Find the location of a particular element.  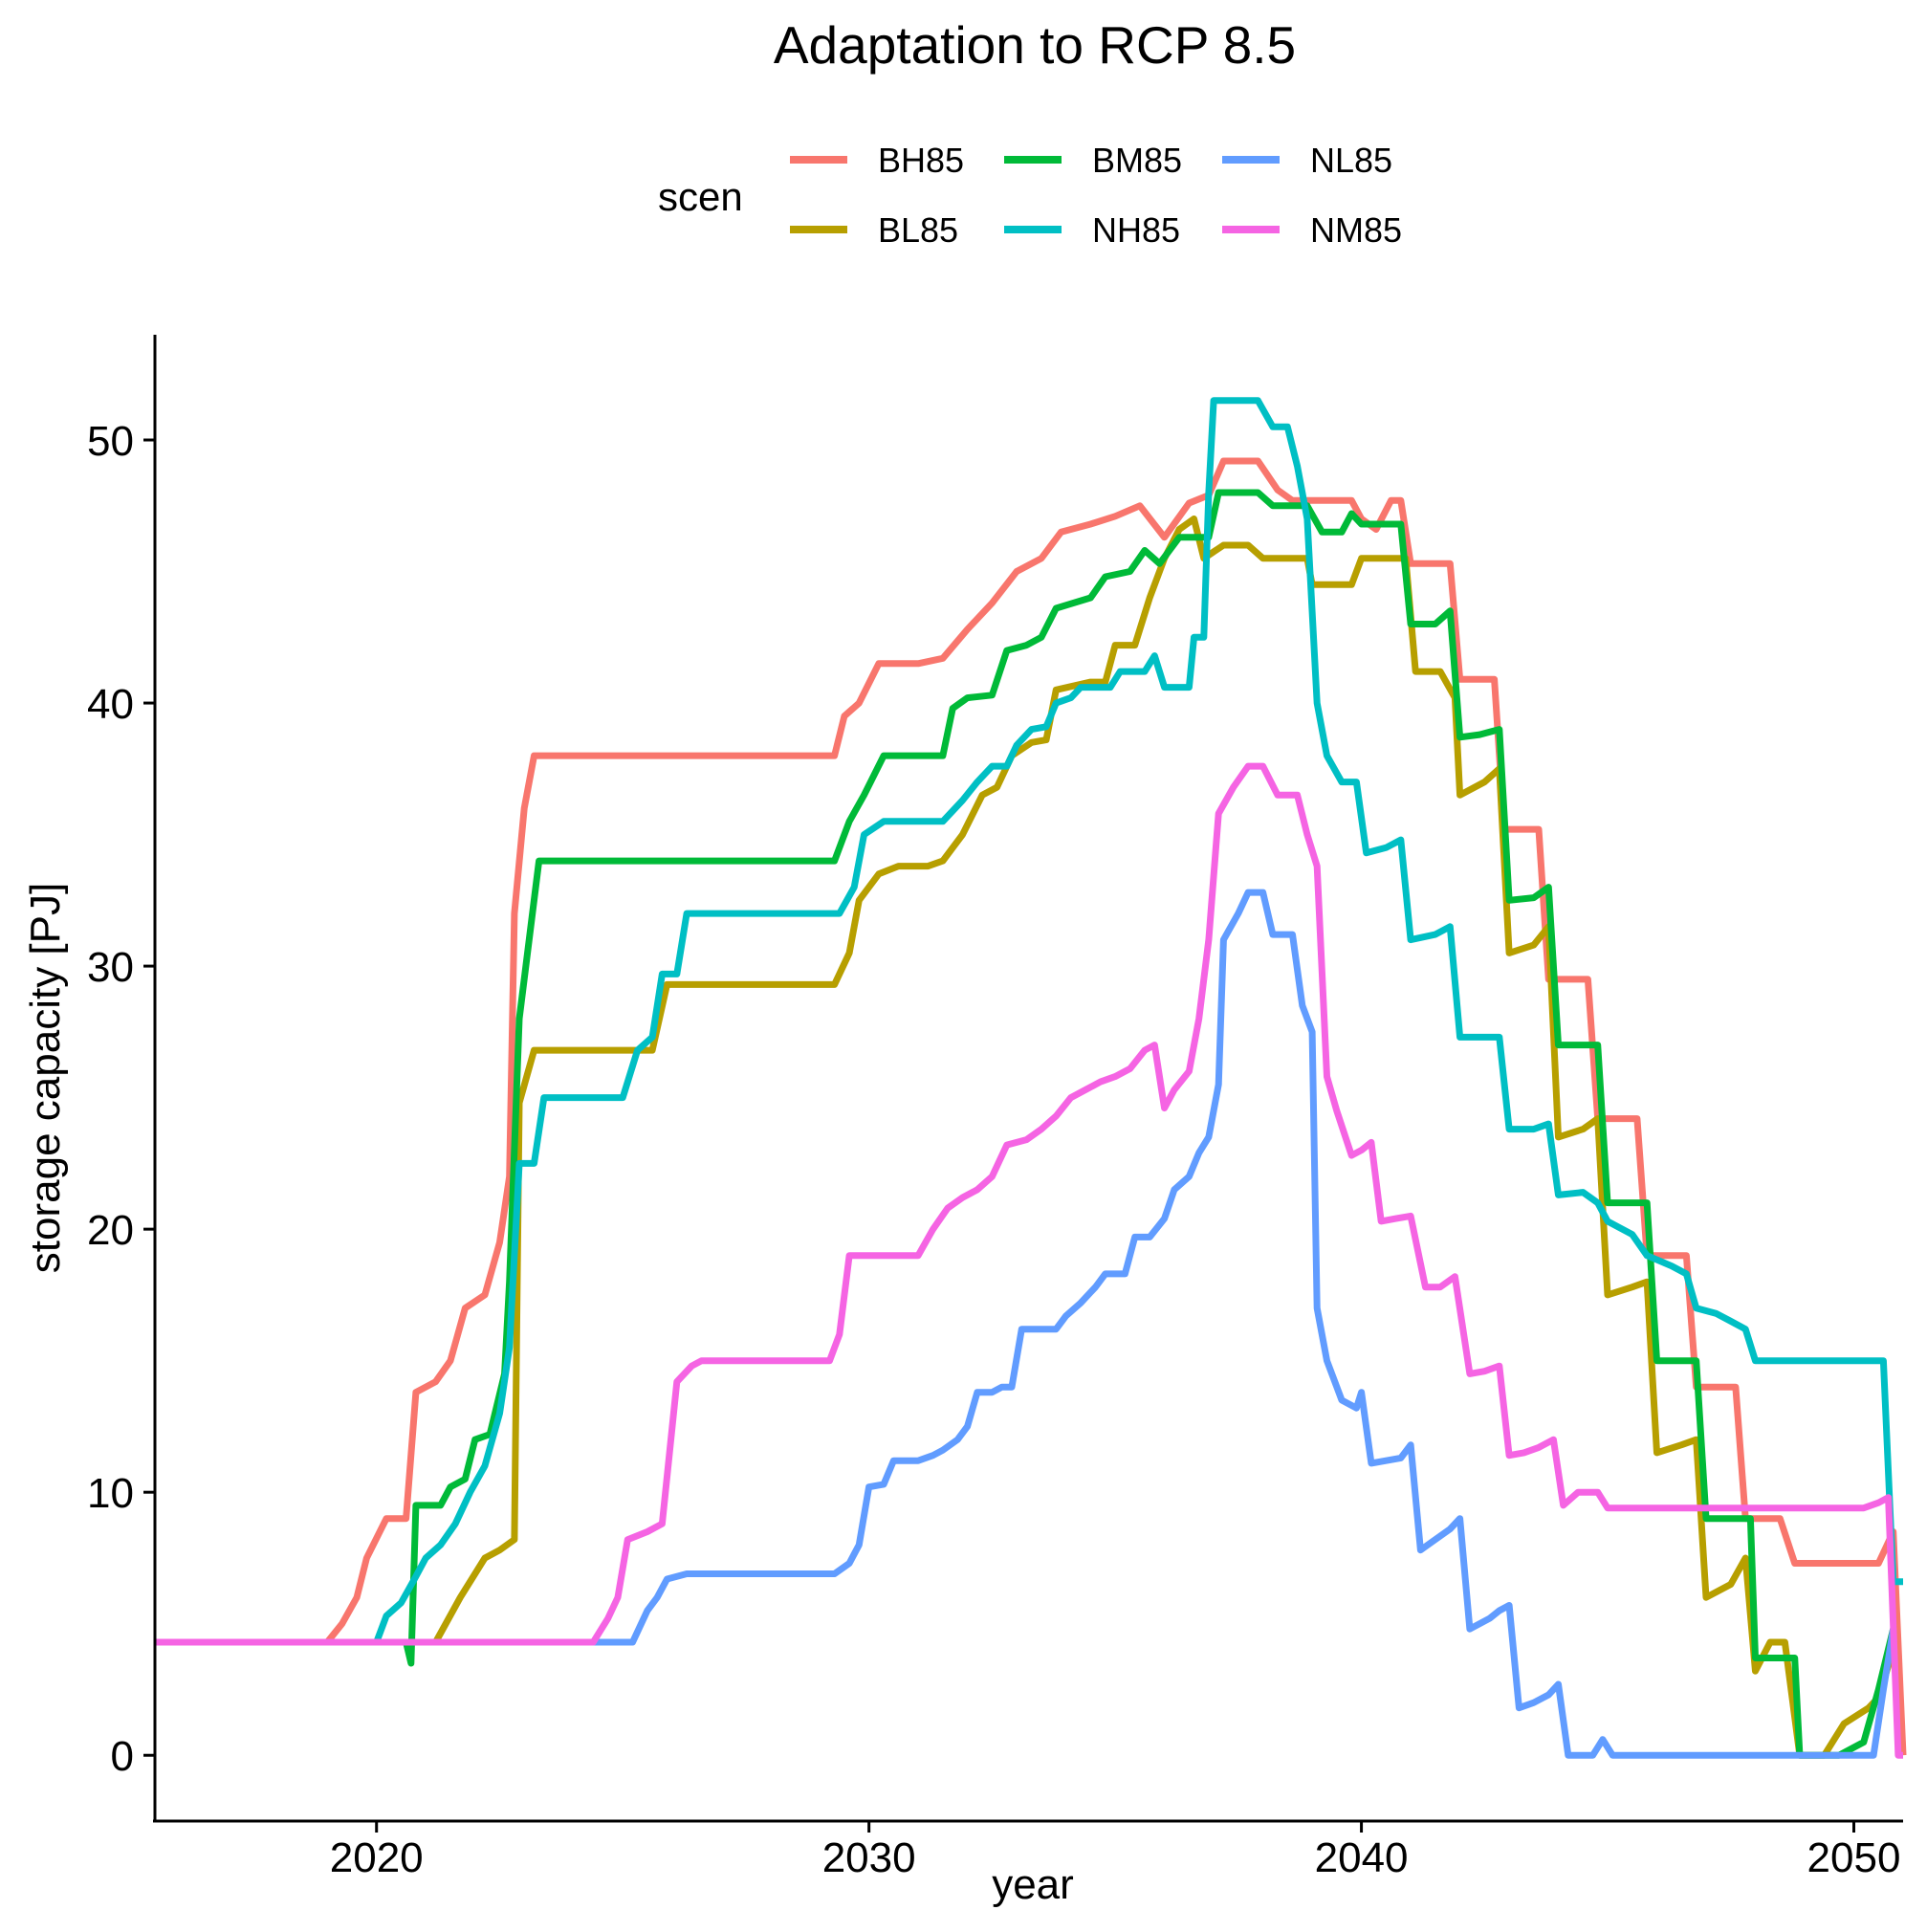

legend-item-bl85: BL85 is located at coordinates (874, 230).